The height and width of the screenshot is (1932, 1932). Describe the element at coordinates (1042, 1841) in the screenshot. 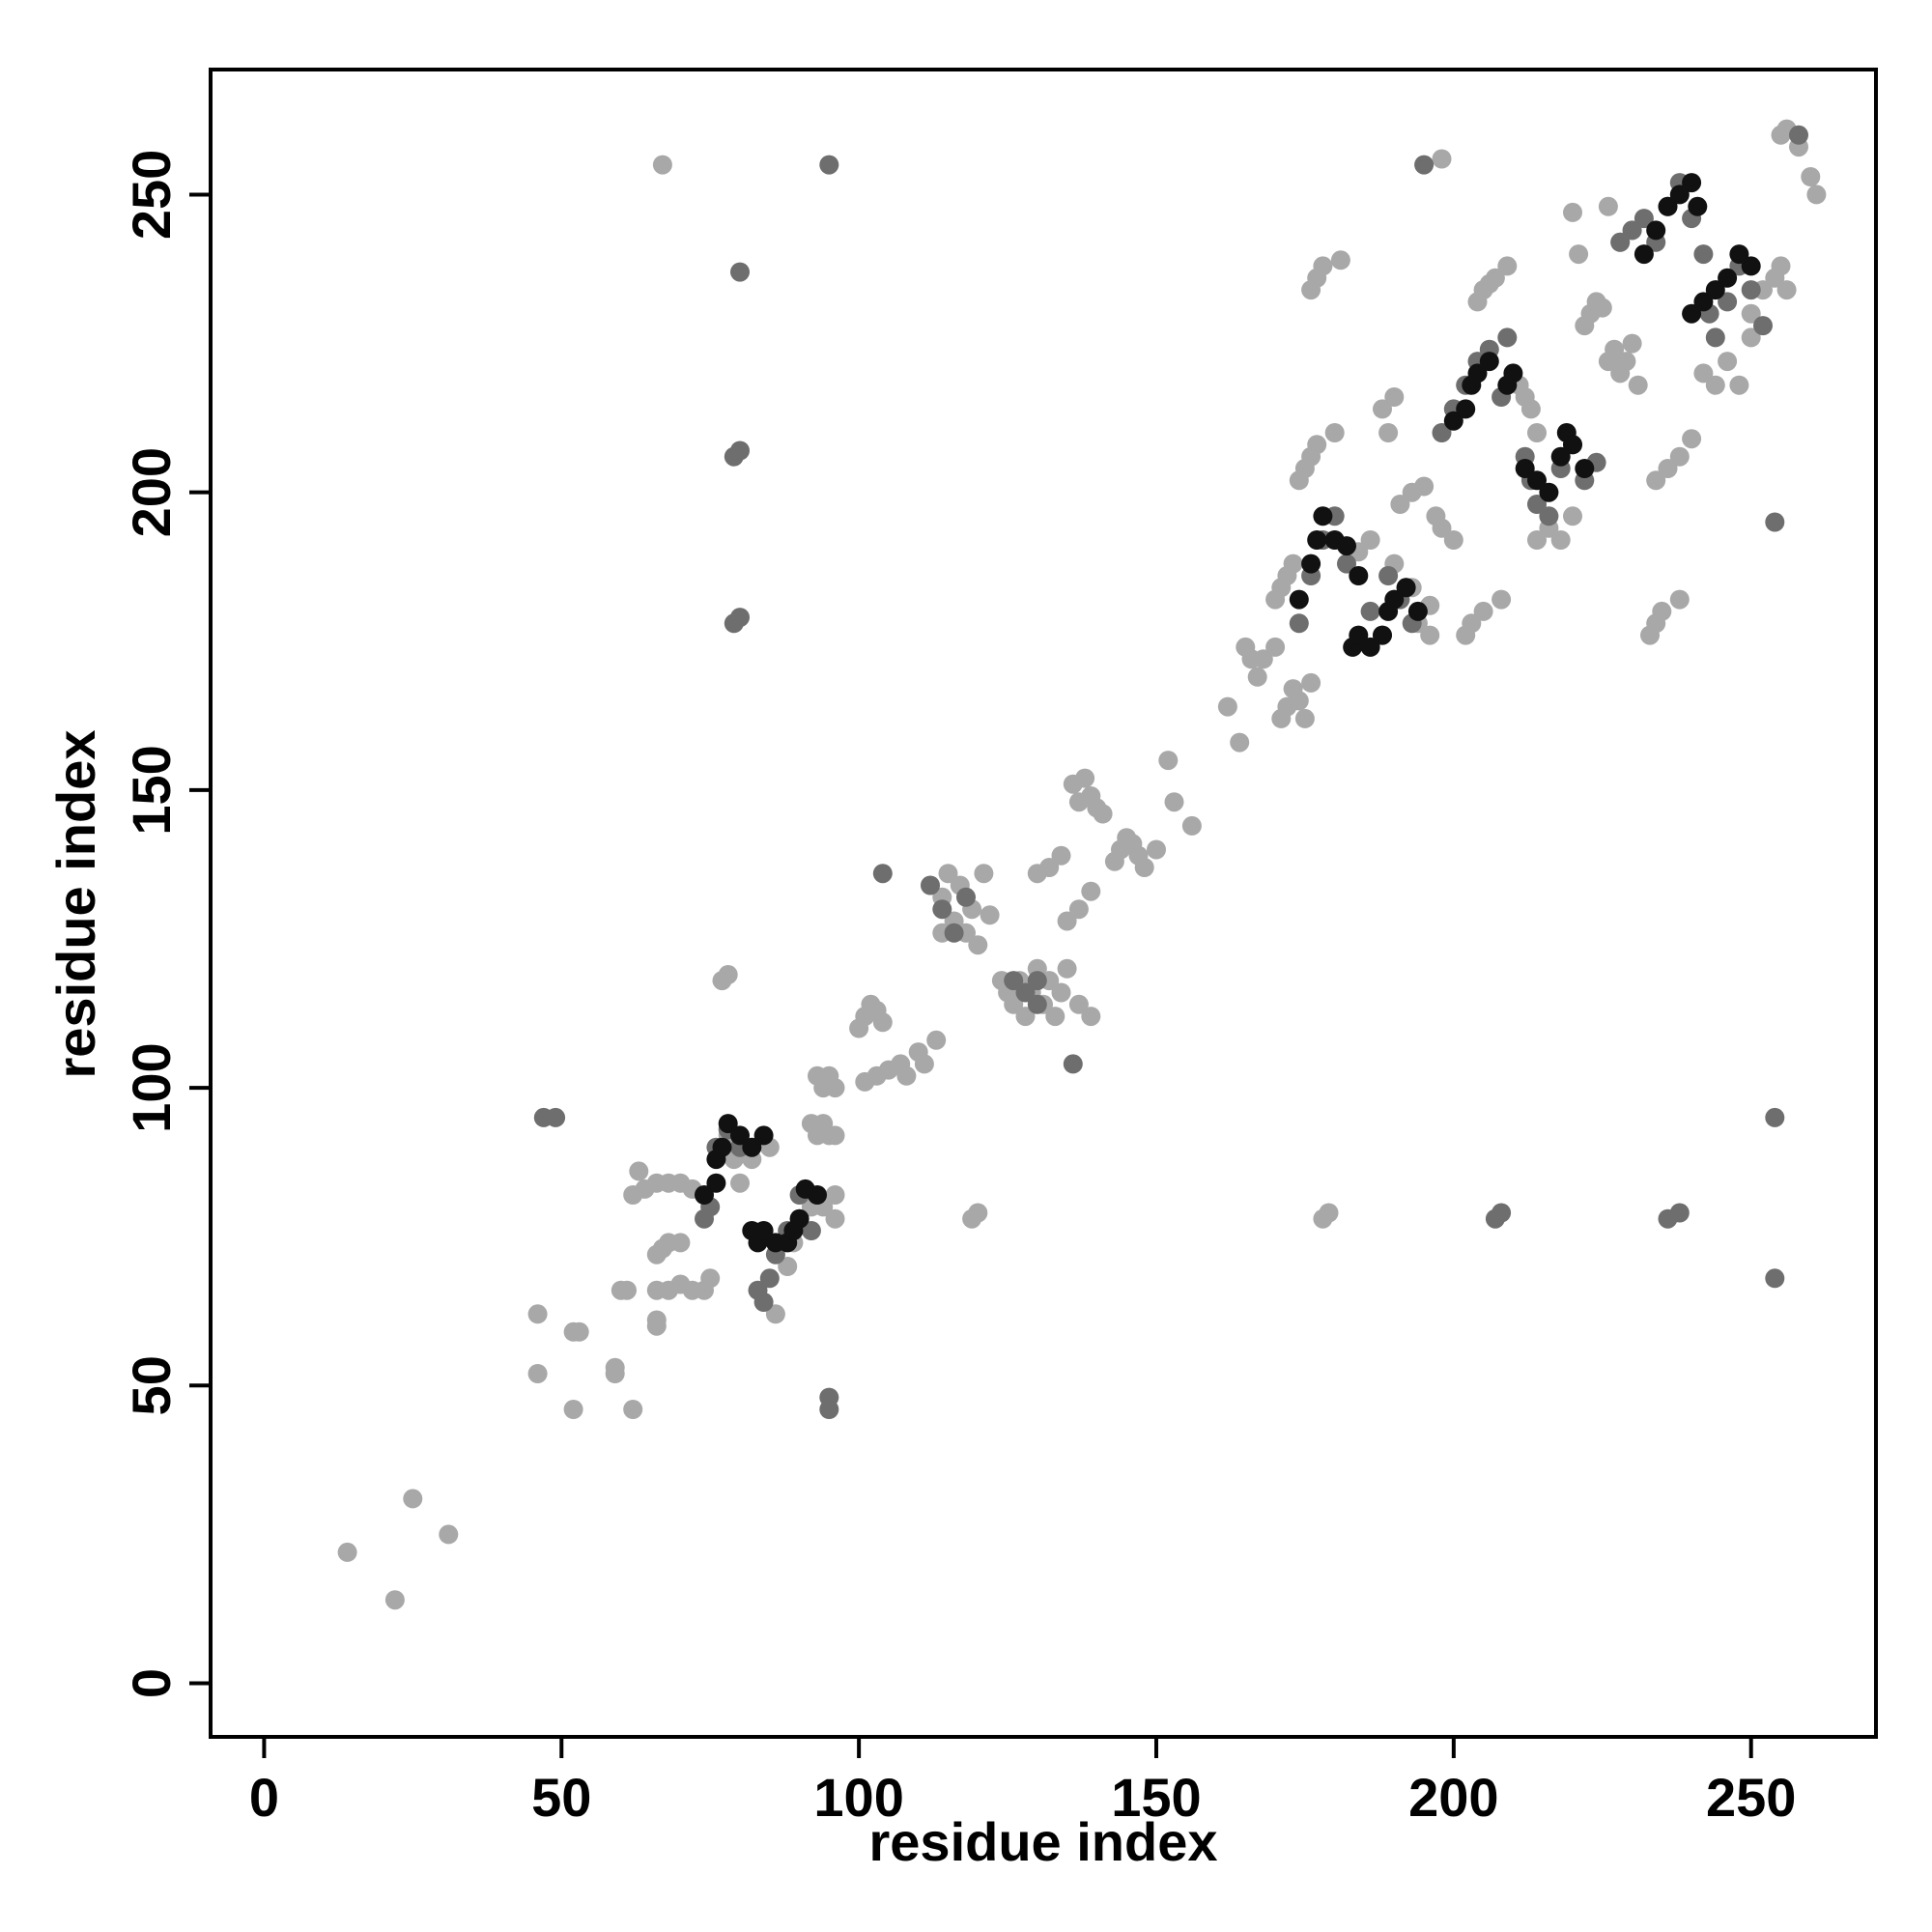

I see `x-axis-title: residue index` at that location.